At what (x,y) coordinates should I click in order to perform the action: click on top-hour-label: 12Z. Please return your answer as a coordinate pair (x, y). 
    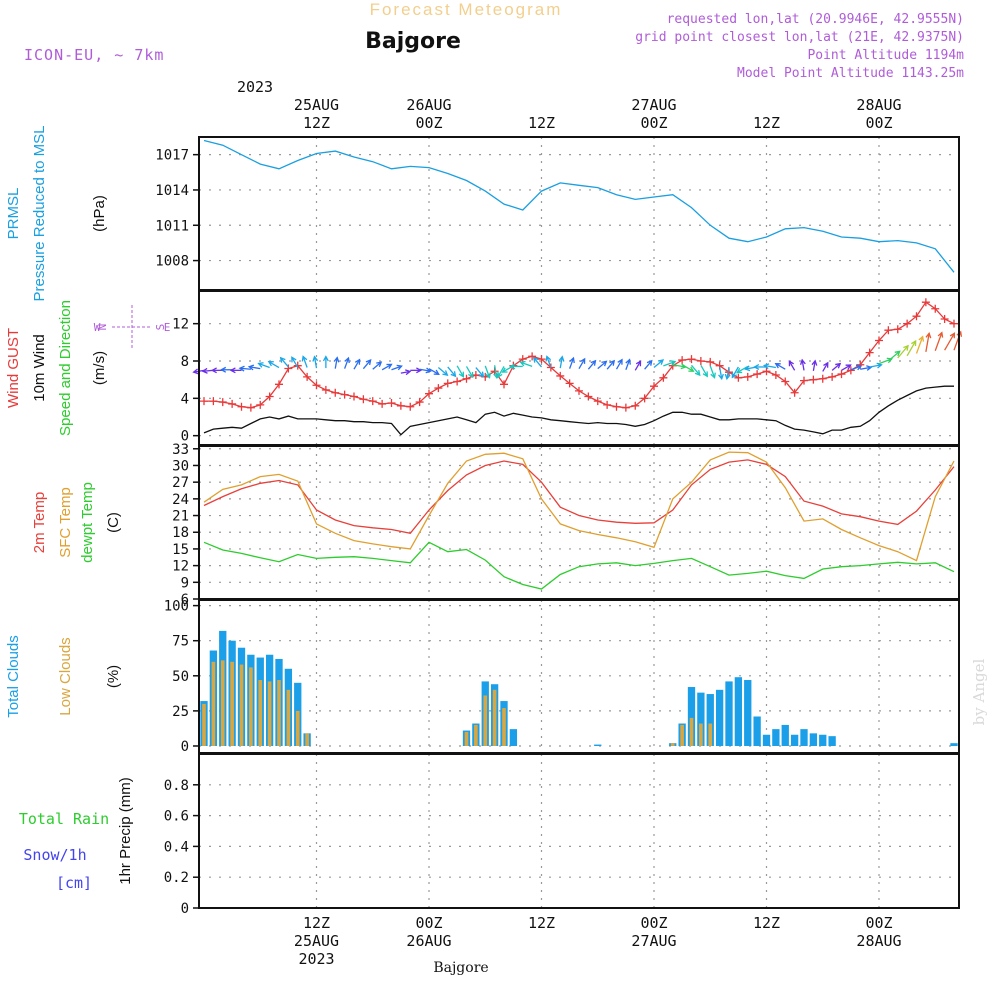
    Looking at the image, I should click on (316, 123).